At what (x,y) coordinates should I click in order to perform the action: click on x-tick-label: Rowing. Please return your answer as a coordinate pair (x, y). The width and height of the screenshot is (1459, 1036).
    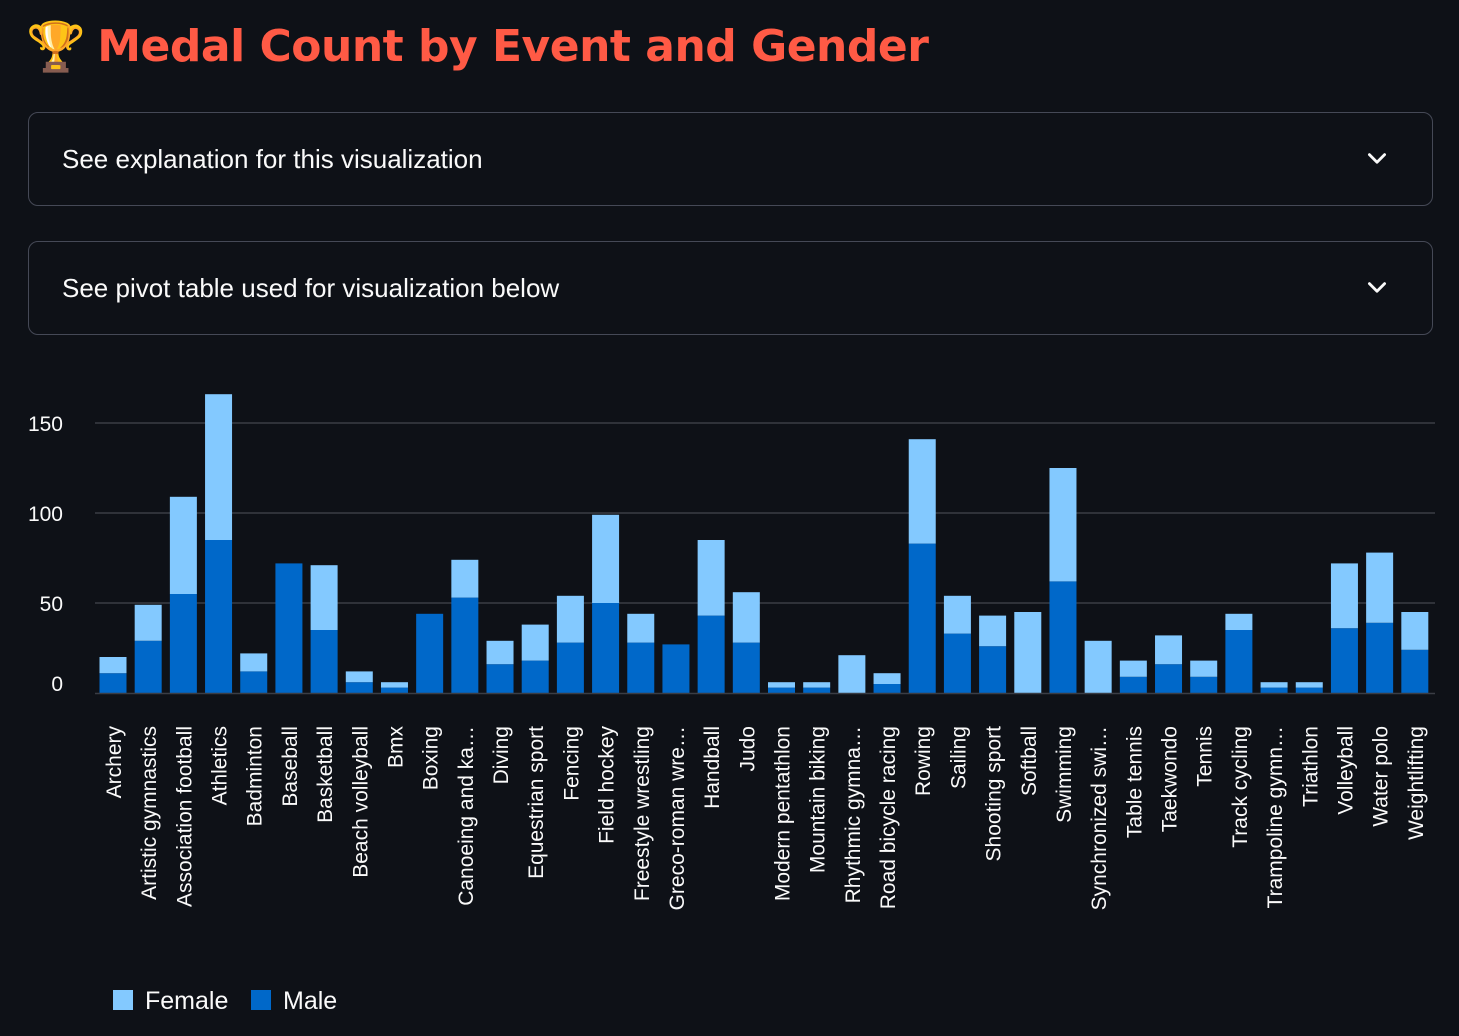
    Looking at the image, I should click on (923, 761).